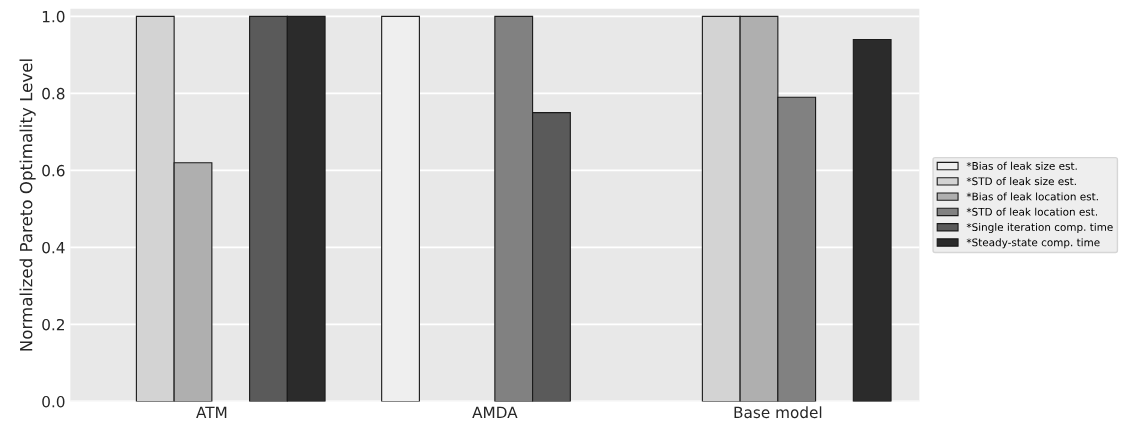  Describe the element at coordinates (53, 324) in the screenshot. I see `y-tick-label: 0.2` at that location.